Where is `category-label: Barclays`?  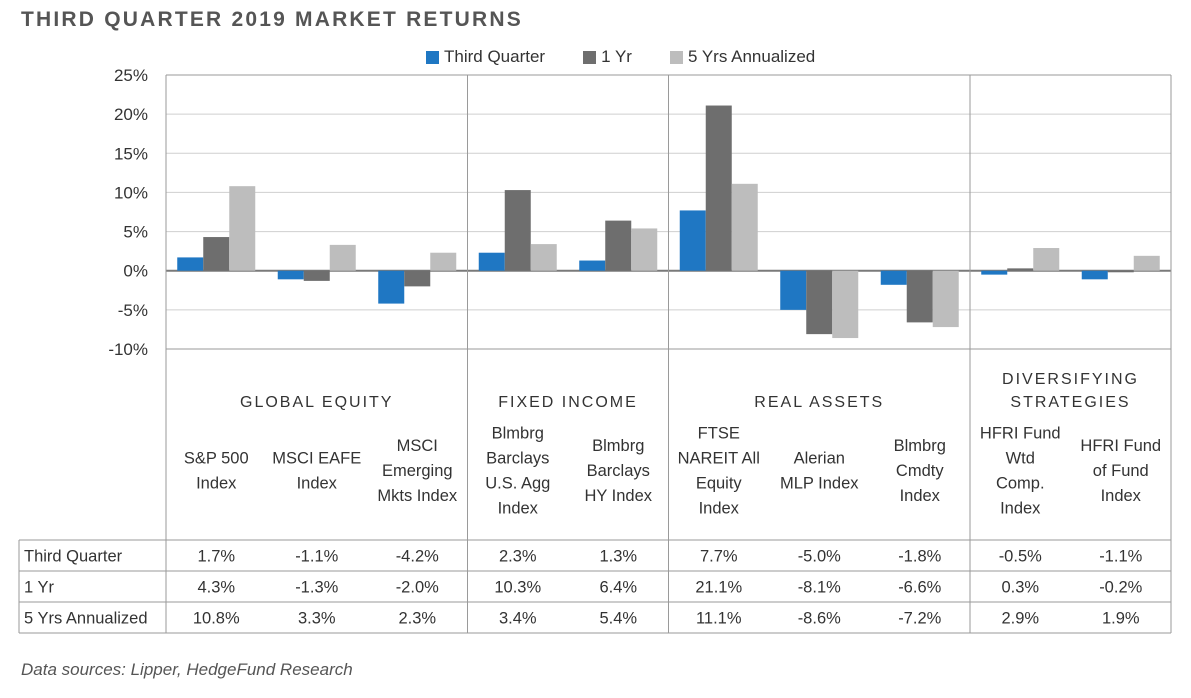
category-label: Barclays is located at coordinates (618, 471).